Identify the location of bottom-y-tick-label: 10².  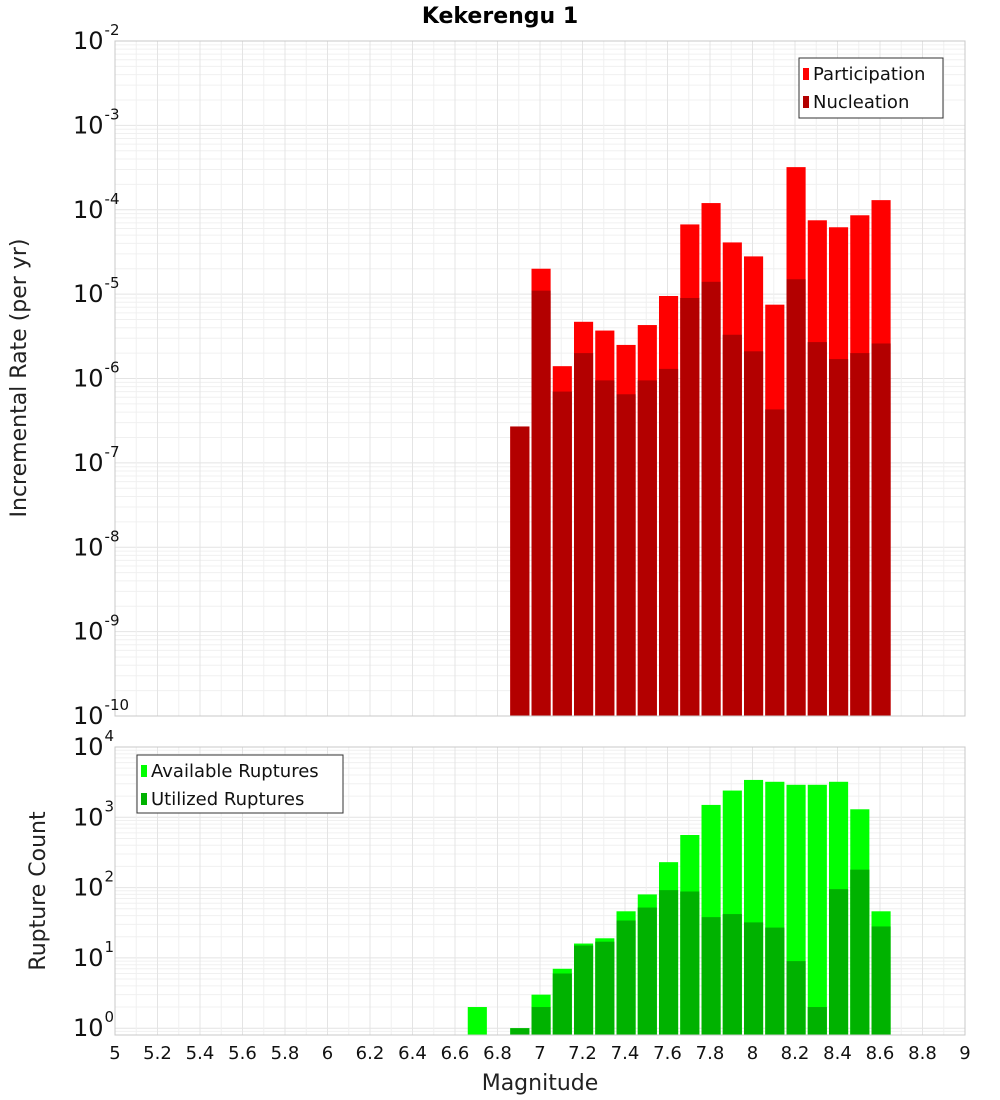
(93, 885).